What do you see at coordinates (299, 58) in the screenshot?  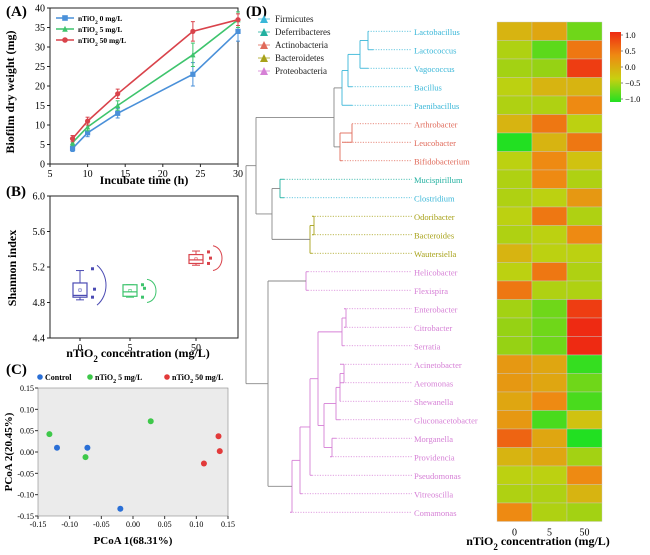 I see `phylum-legend-label: Bacteroidetes` at bounding box center [299, 58].